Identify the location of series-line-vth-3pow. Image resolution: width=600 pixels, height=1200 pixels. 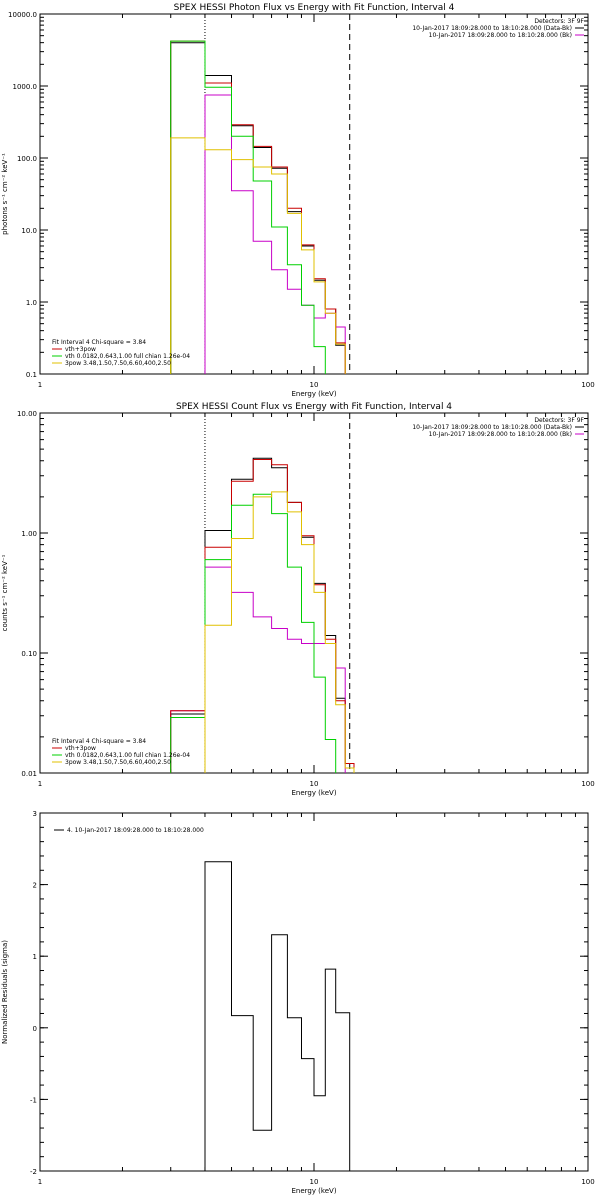
(262, 616).